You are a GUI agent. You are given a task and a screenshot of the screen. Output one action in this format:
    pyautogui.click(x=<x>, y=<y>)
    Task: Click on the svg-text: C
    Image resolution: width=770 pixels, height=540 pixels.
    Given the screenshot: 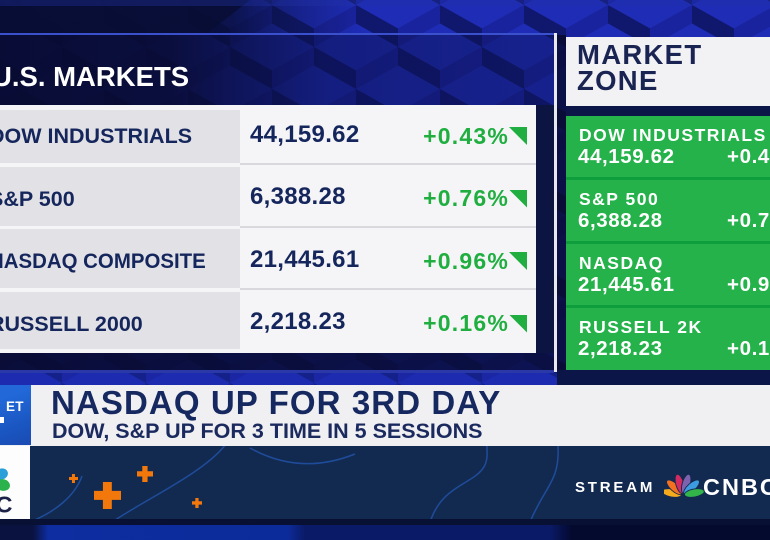 What is the action you would take?
    pyautogui.click(x=6, y=505)
    